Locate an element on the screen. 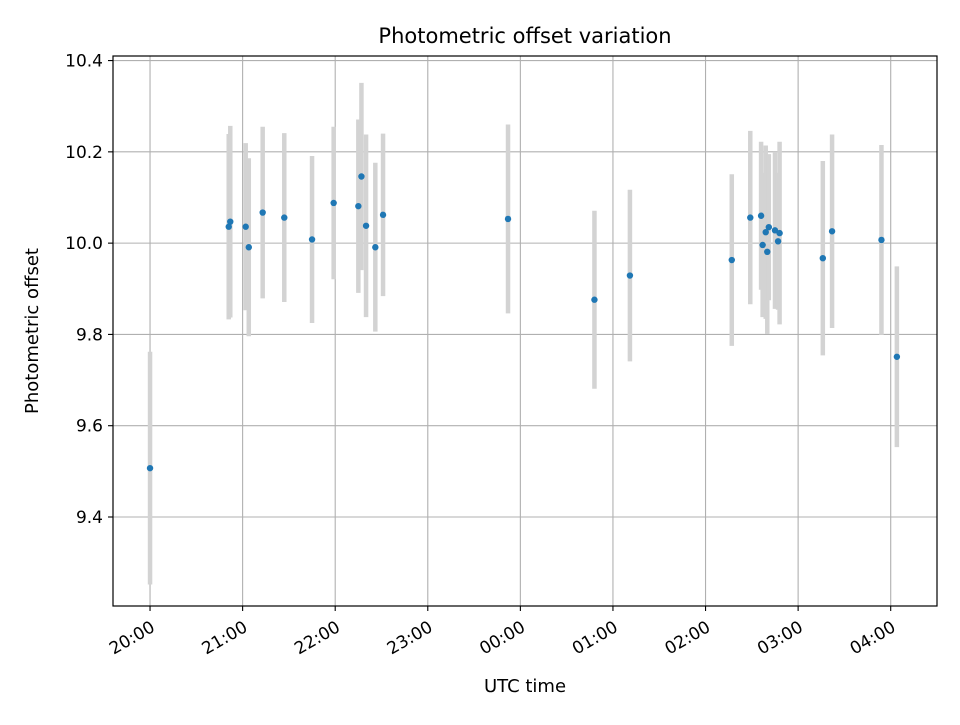 Image resolution: width=960 pixels, height=725 pixels. y-tick-label: 9.8 is located at coordinates (89, 335).